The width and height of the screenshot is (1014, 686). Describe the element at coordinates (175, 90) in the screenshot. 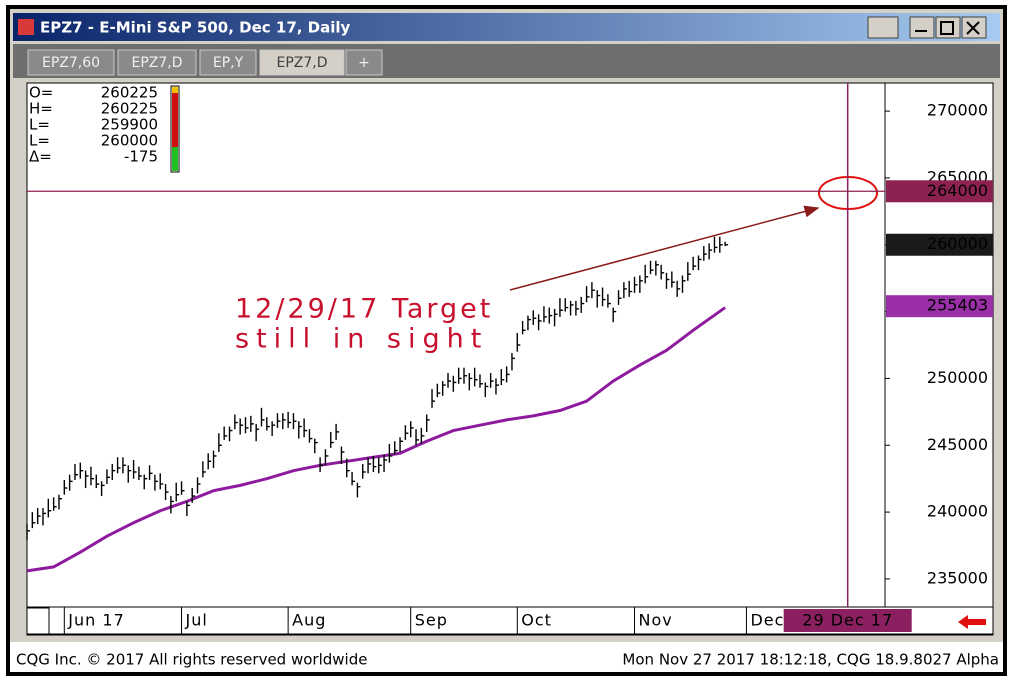

I see `readout-bar-open` at that location.